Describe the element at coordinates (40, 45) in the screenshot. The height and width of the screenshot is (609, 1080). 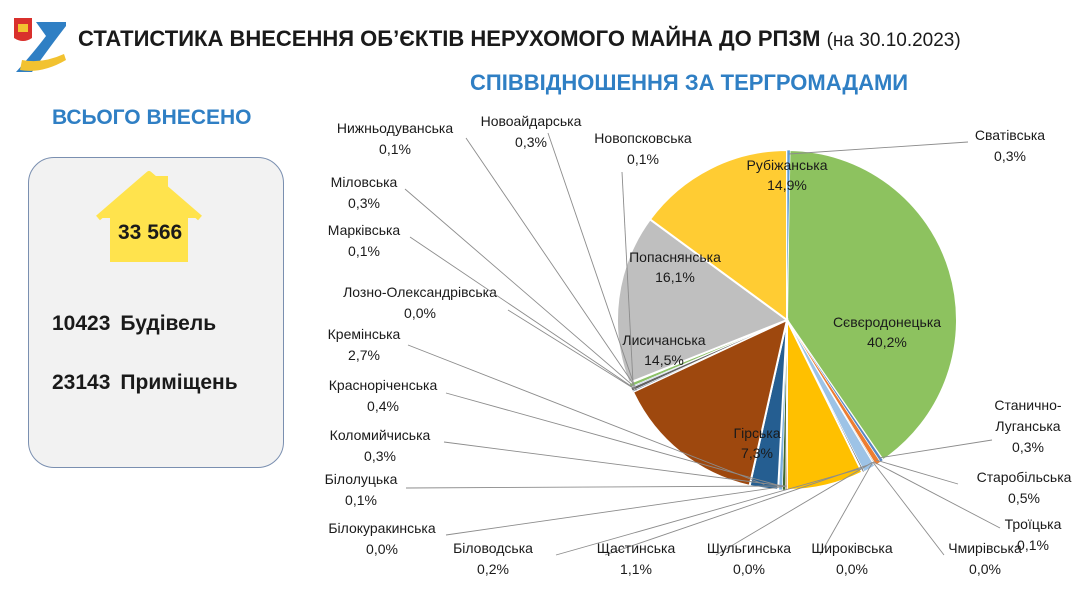
I see `oblast-emblem-logo` at that location.